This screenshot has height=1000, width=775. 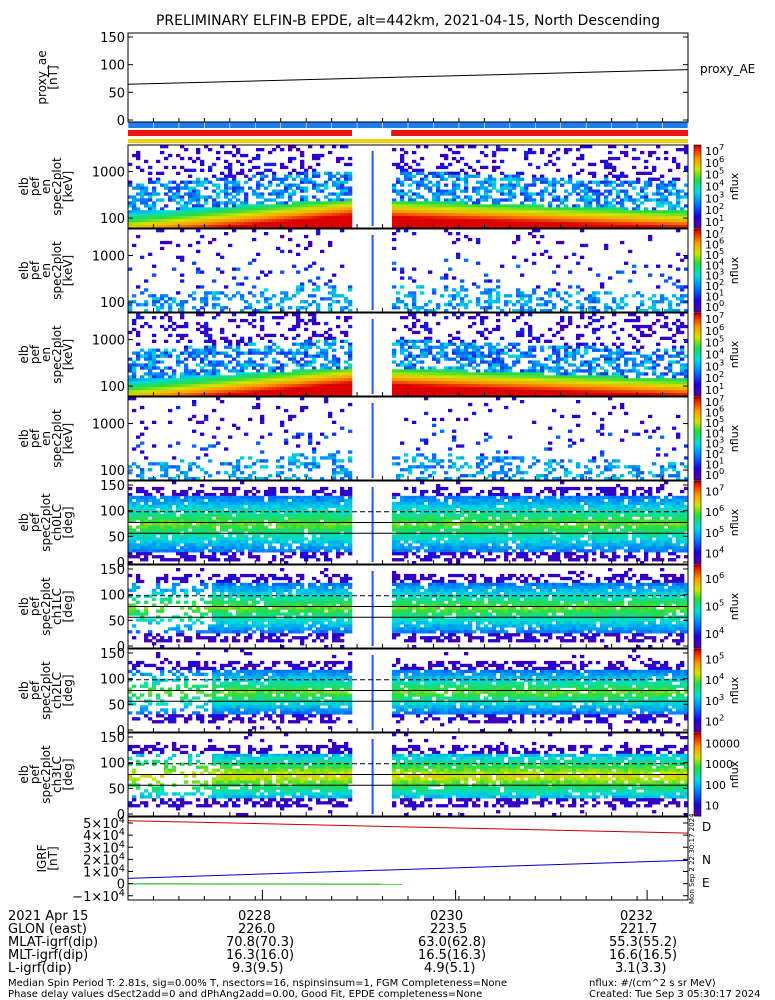 What do you see at coordinates (734, 186) in the screenshot?
I see `colorbar-title: nflux` at bounding box center [734, 186].